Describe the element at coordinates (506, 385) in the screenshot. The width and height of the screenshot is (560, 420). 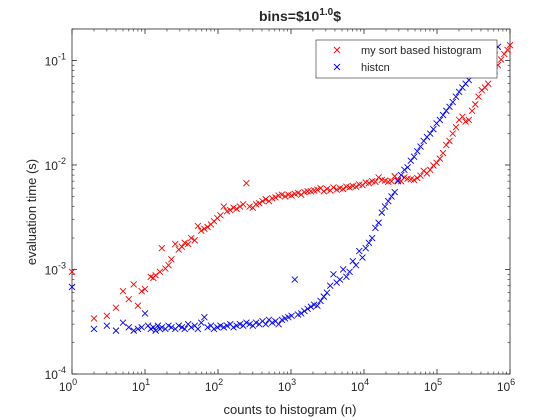
I see `x-tick-label: 10⁶` at that location.